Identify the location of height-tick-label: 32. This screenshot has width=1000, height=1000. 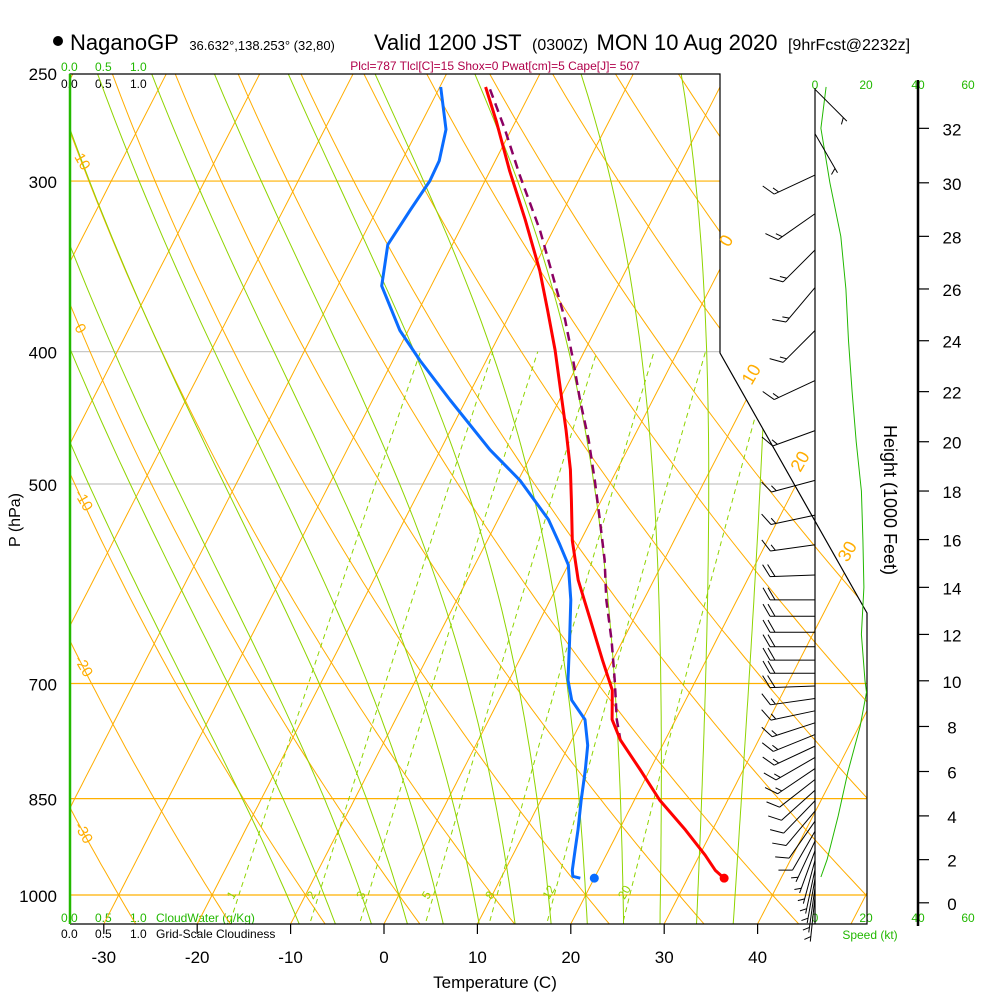
(952, 129).